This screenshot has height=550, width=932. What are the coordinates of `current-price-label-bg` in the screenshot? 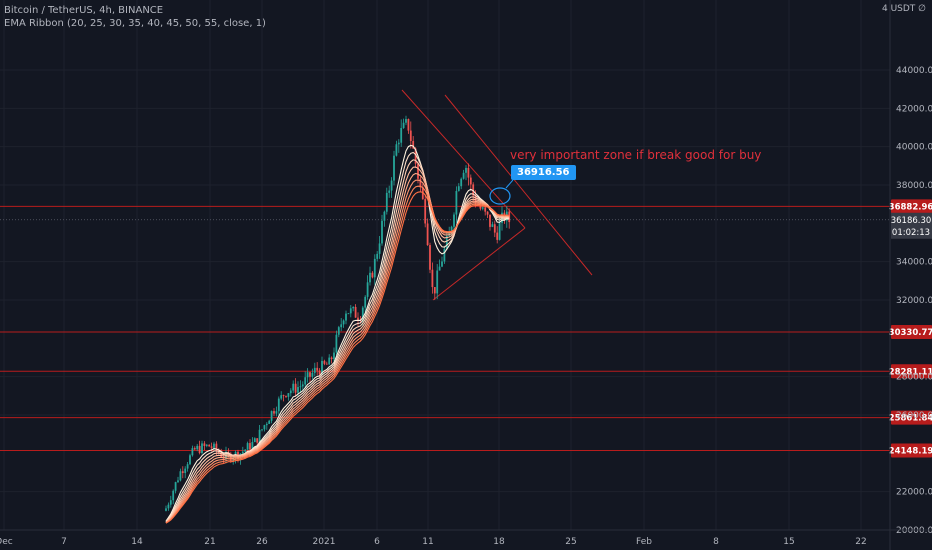 It's located at (911, 225).